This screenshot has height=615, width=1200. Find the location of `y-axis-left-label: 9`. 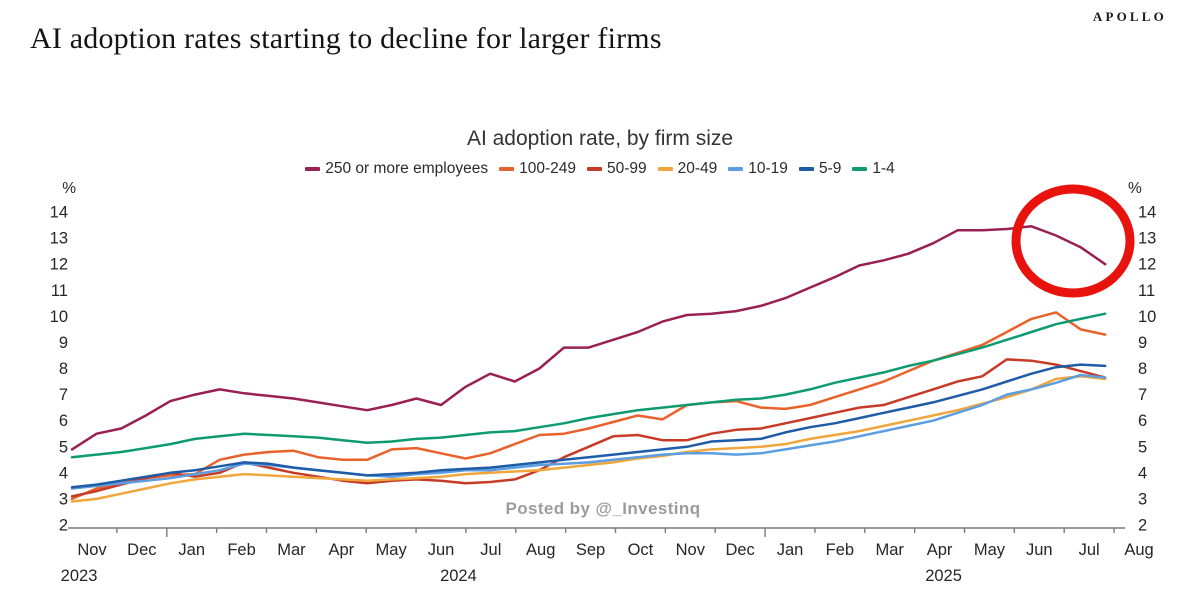

y-axis-left-label: 9 is located at coordinates (63, 343).